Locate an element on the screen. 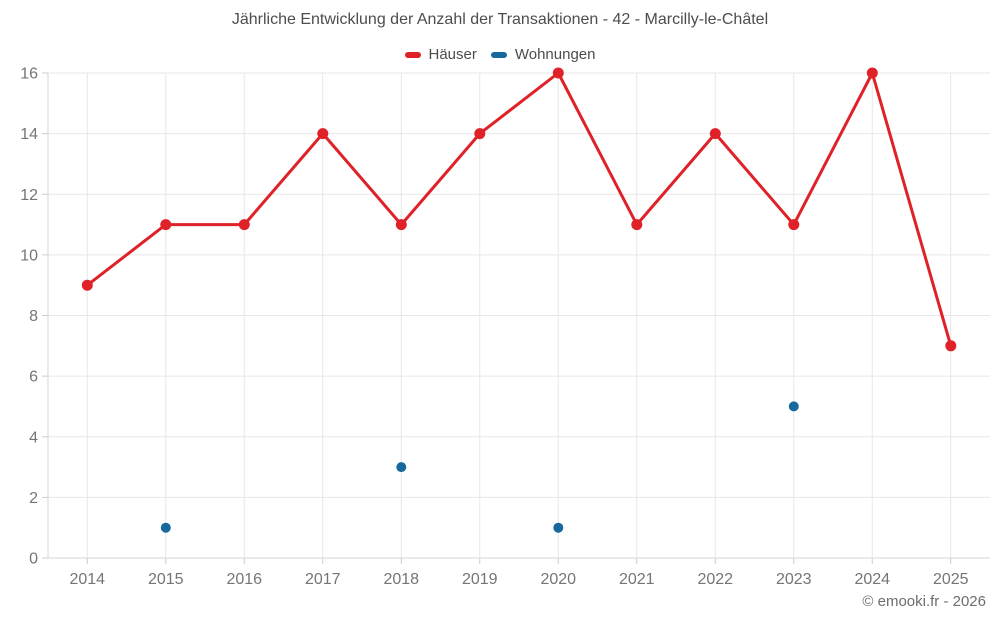 This screenshot has height=625, width=1000. svg-text: 2016 is located at coordinates (244, 579).